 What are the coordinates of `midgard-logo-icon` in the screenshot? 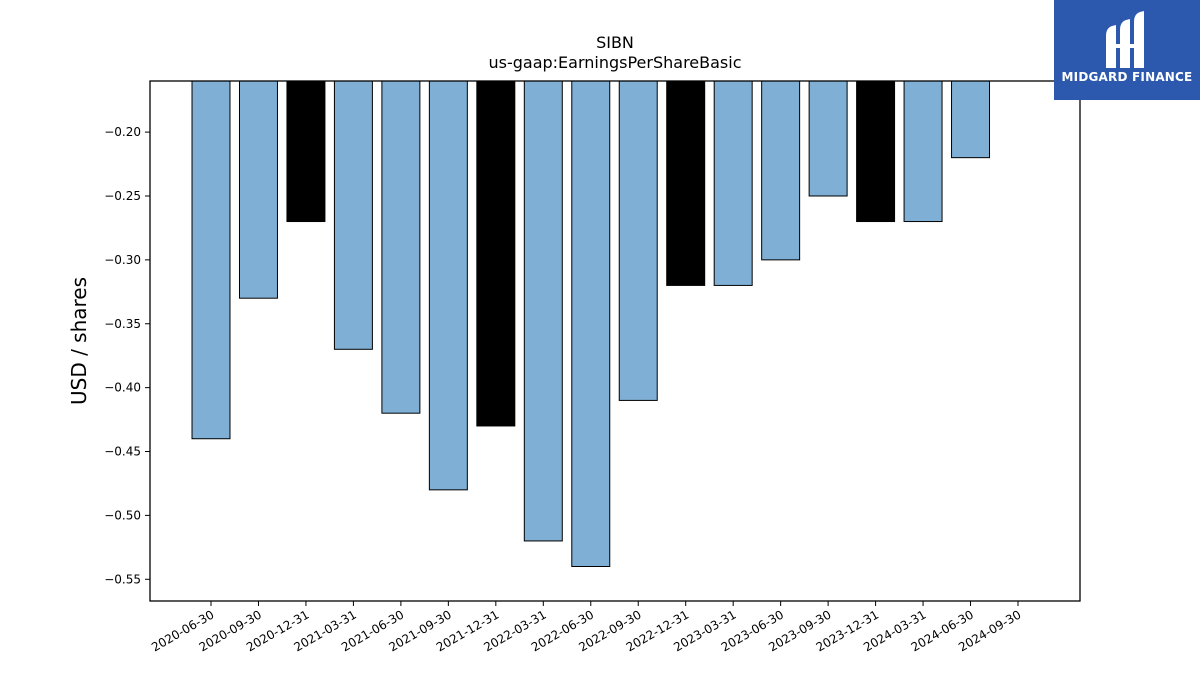 It's located at (1125, 39).